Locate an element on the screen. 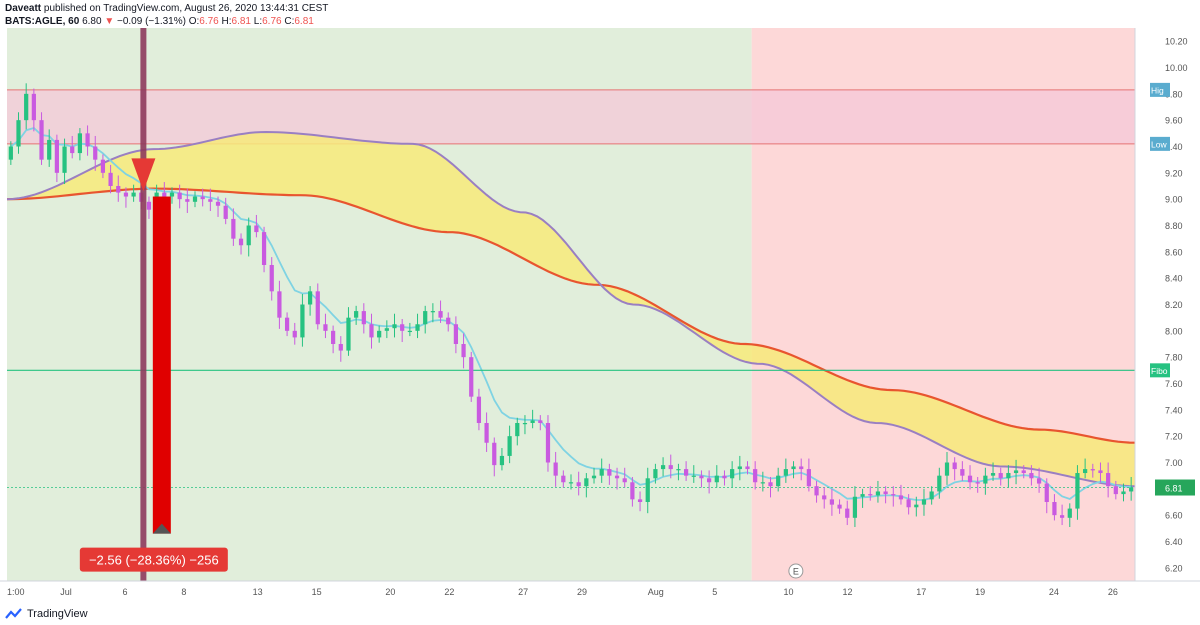 The image size is (1200, 625). y-tick-label: 7.80 is located at coordinates (1174, 358).